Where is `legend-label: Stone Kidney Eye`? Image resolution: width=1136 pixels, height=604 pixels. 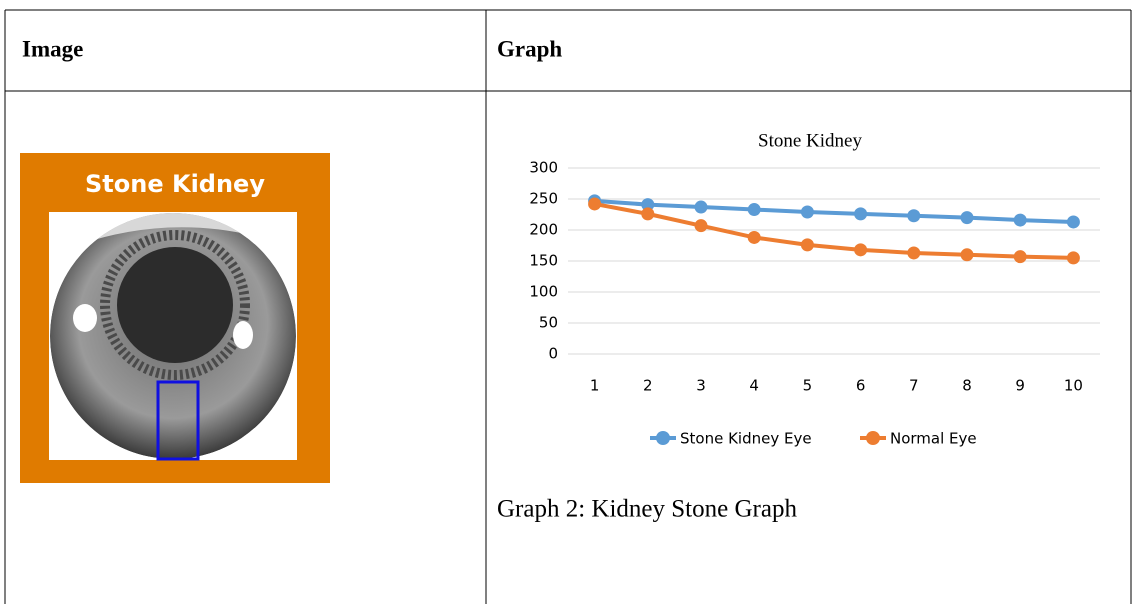 legend-label: Stone Kidney Eye is located at coordinates (746, 439).